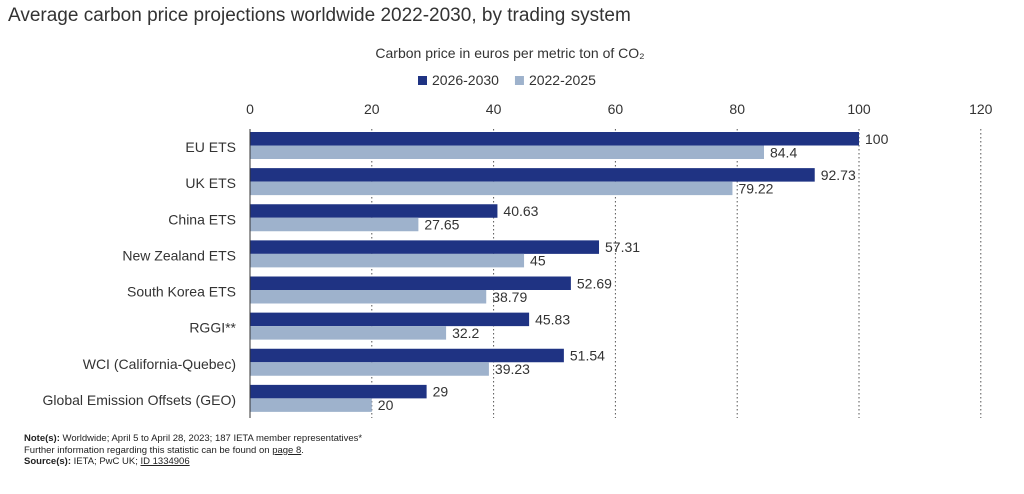  What do you see at coordinates (838, 175) in the screenshot?
I see `data-label: 92.73` at bounding box center [838, 175].